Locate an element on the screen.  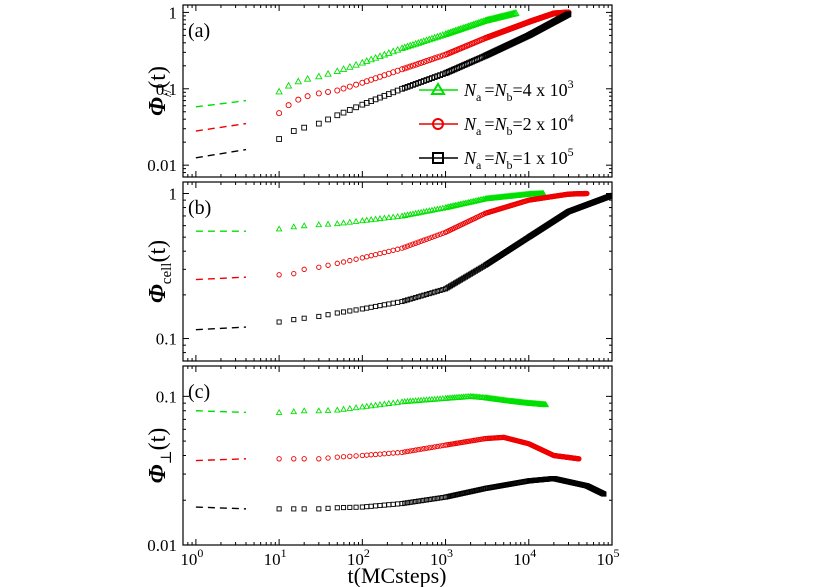
data-layer is located at coordinates (383, 84).